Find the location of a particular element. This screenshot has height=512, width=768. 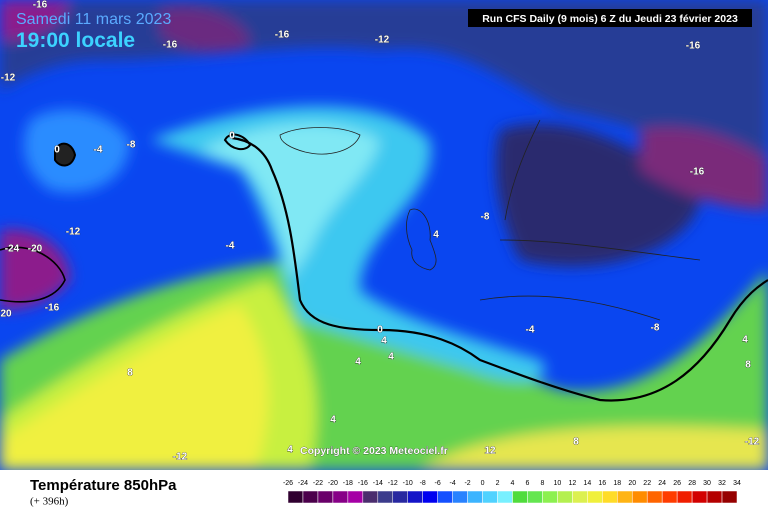

legend-tick-label: -12 is located at coordinates (393, 483).